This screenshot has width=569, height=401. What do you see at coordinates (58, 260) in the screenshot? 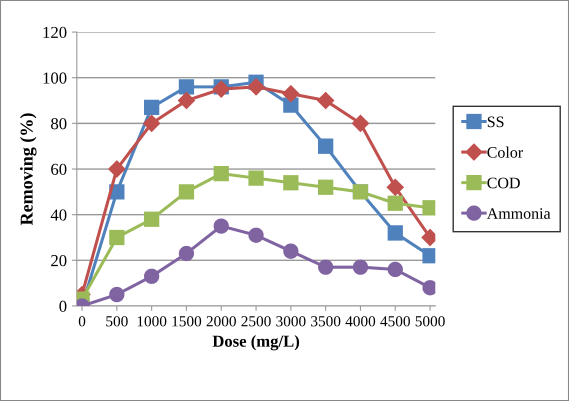
I see `y-tick-label: 20` at bounding box center [58, 260].